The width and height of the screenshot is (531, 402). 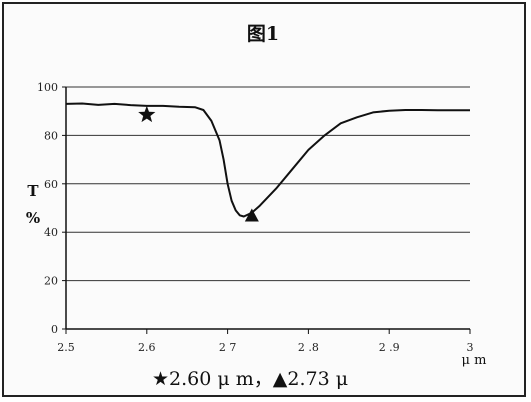 What do you see at coordinates (251, 215) in the screenshot?
I see `triangle-marker` at bounding box center [251, 215].